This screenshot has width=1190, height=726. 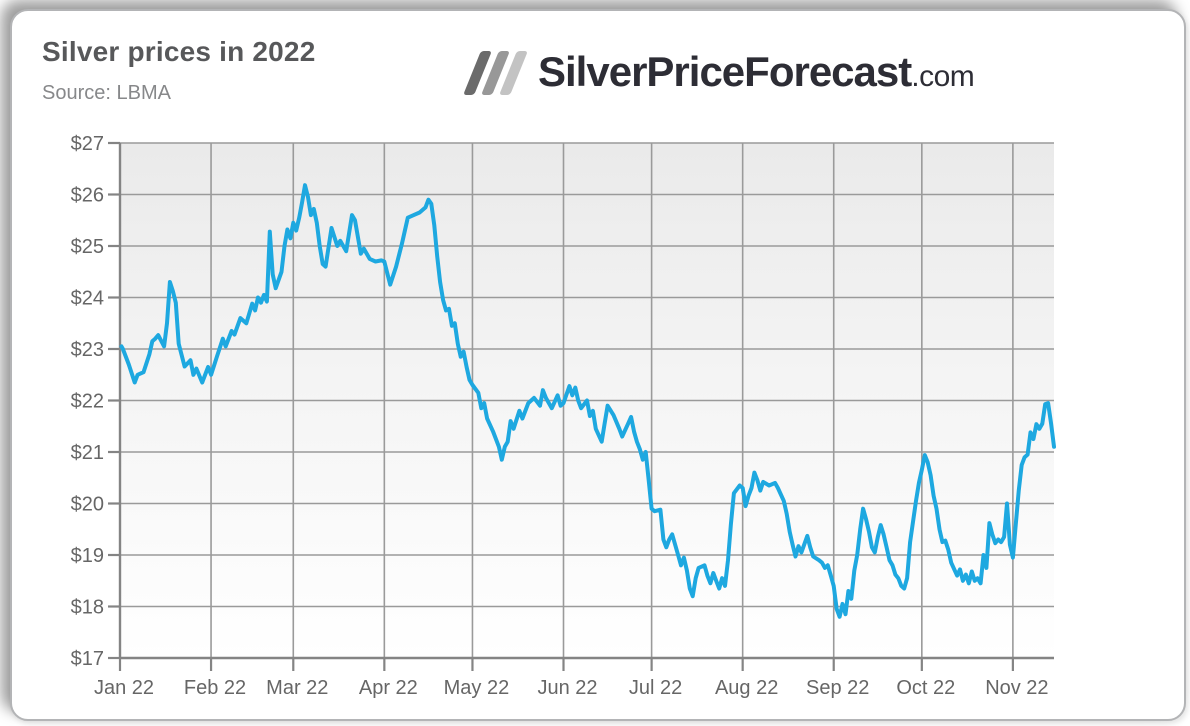 I want to click on x-tick-label: Jun 22, so click(x=567, y=688).